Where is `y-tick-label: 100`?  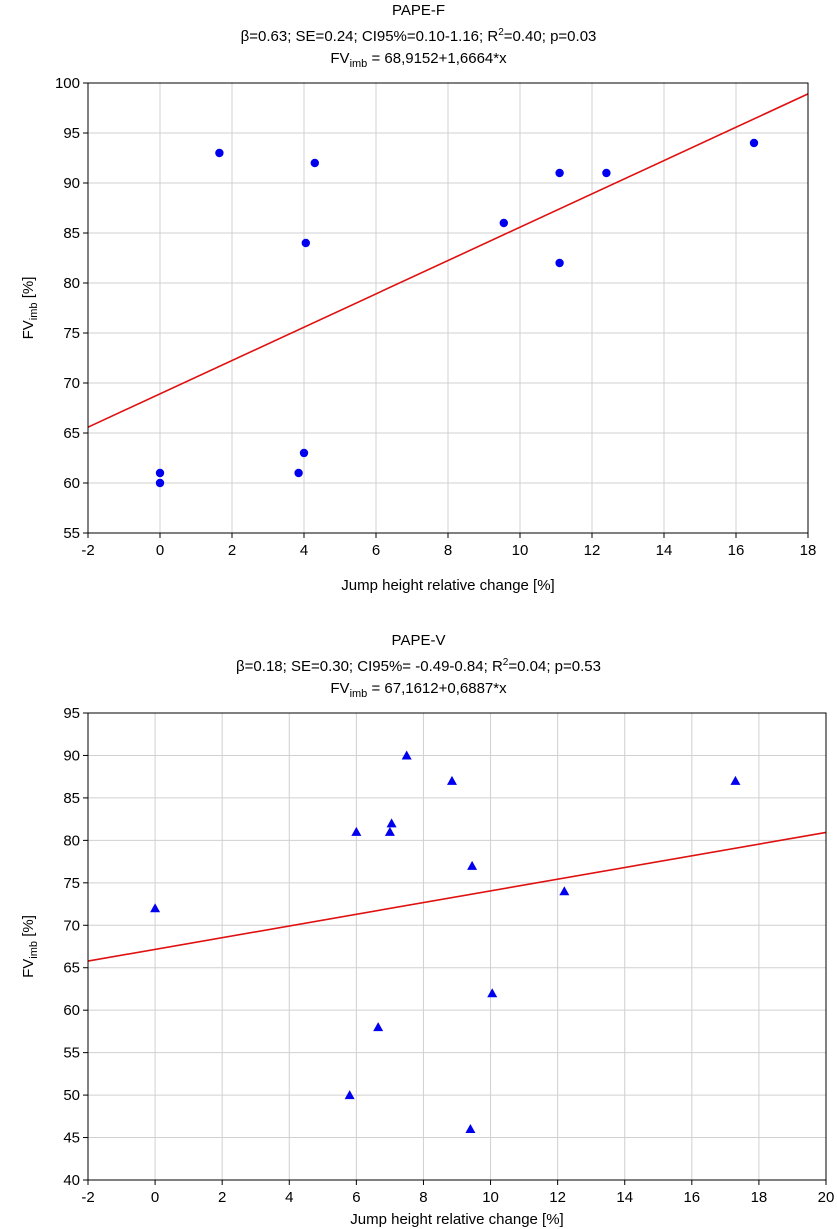 y-tick-label: 100 is located at coordinates (67, 83).